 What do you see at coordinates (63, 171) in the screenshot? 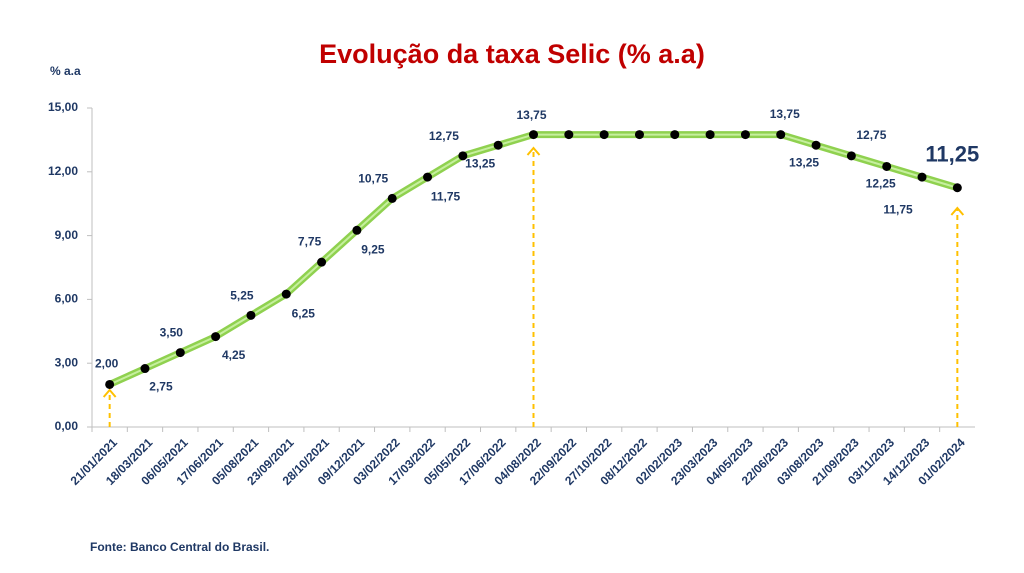
I see `y-tick-label: 12,00` at bounding box center [63, 171].